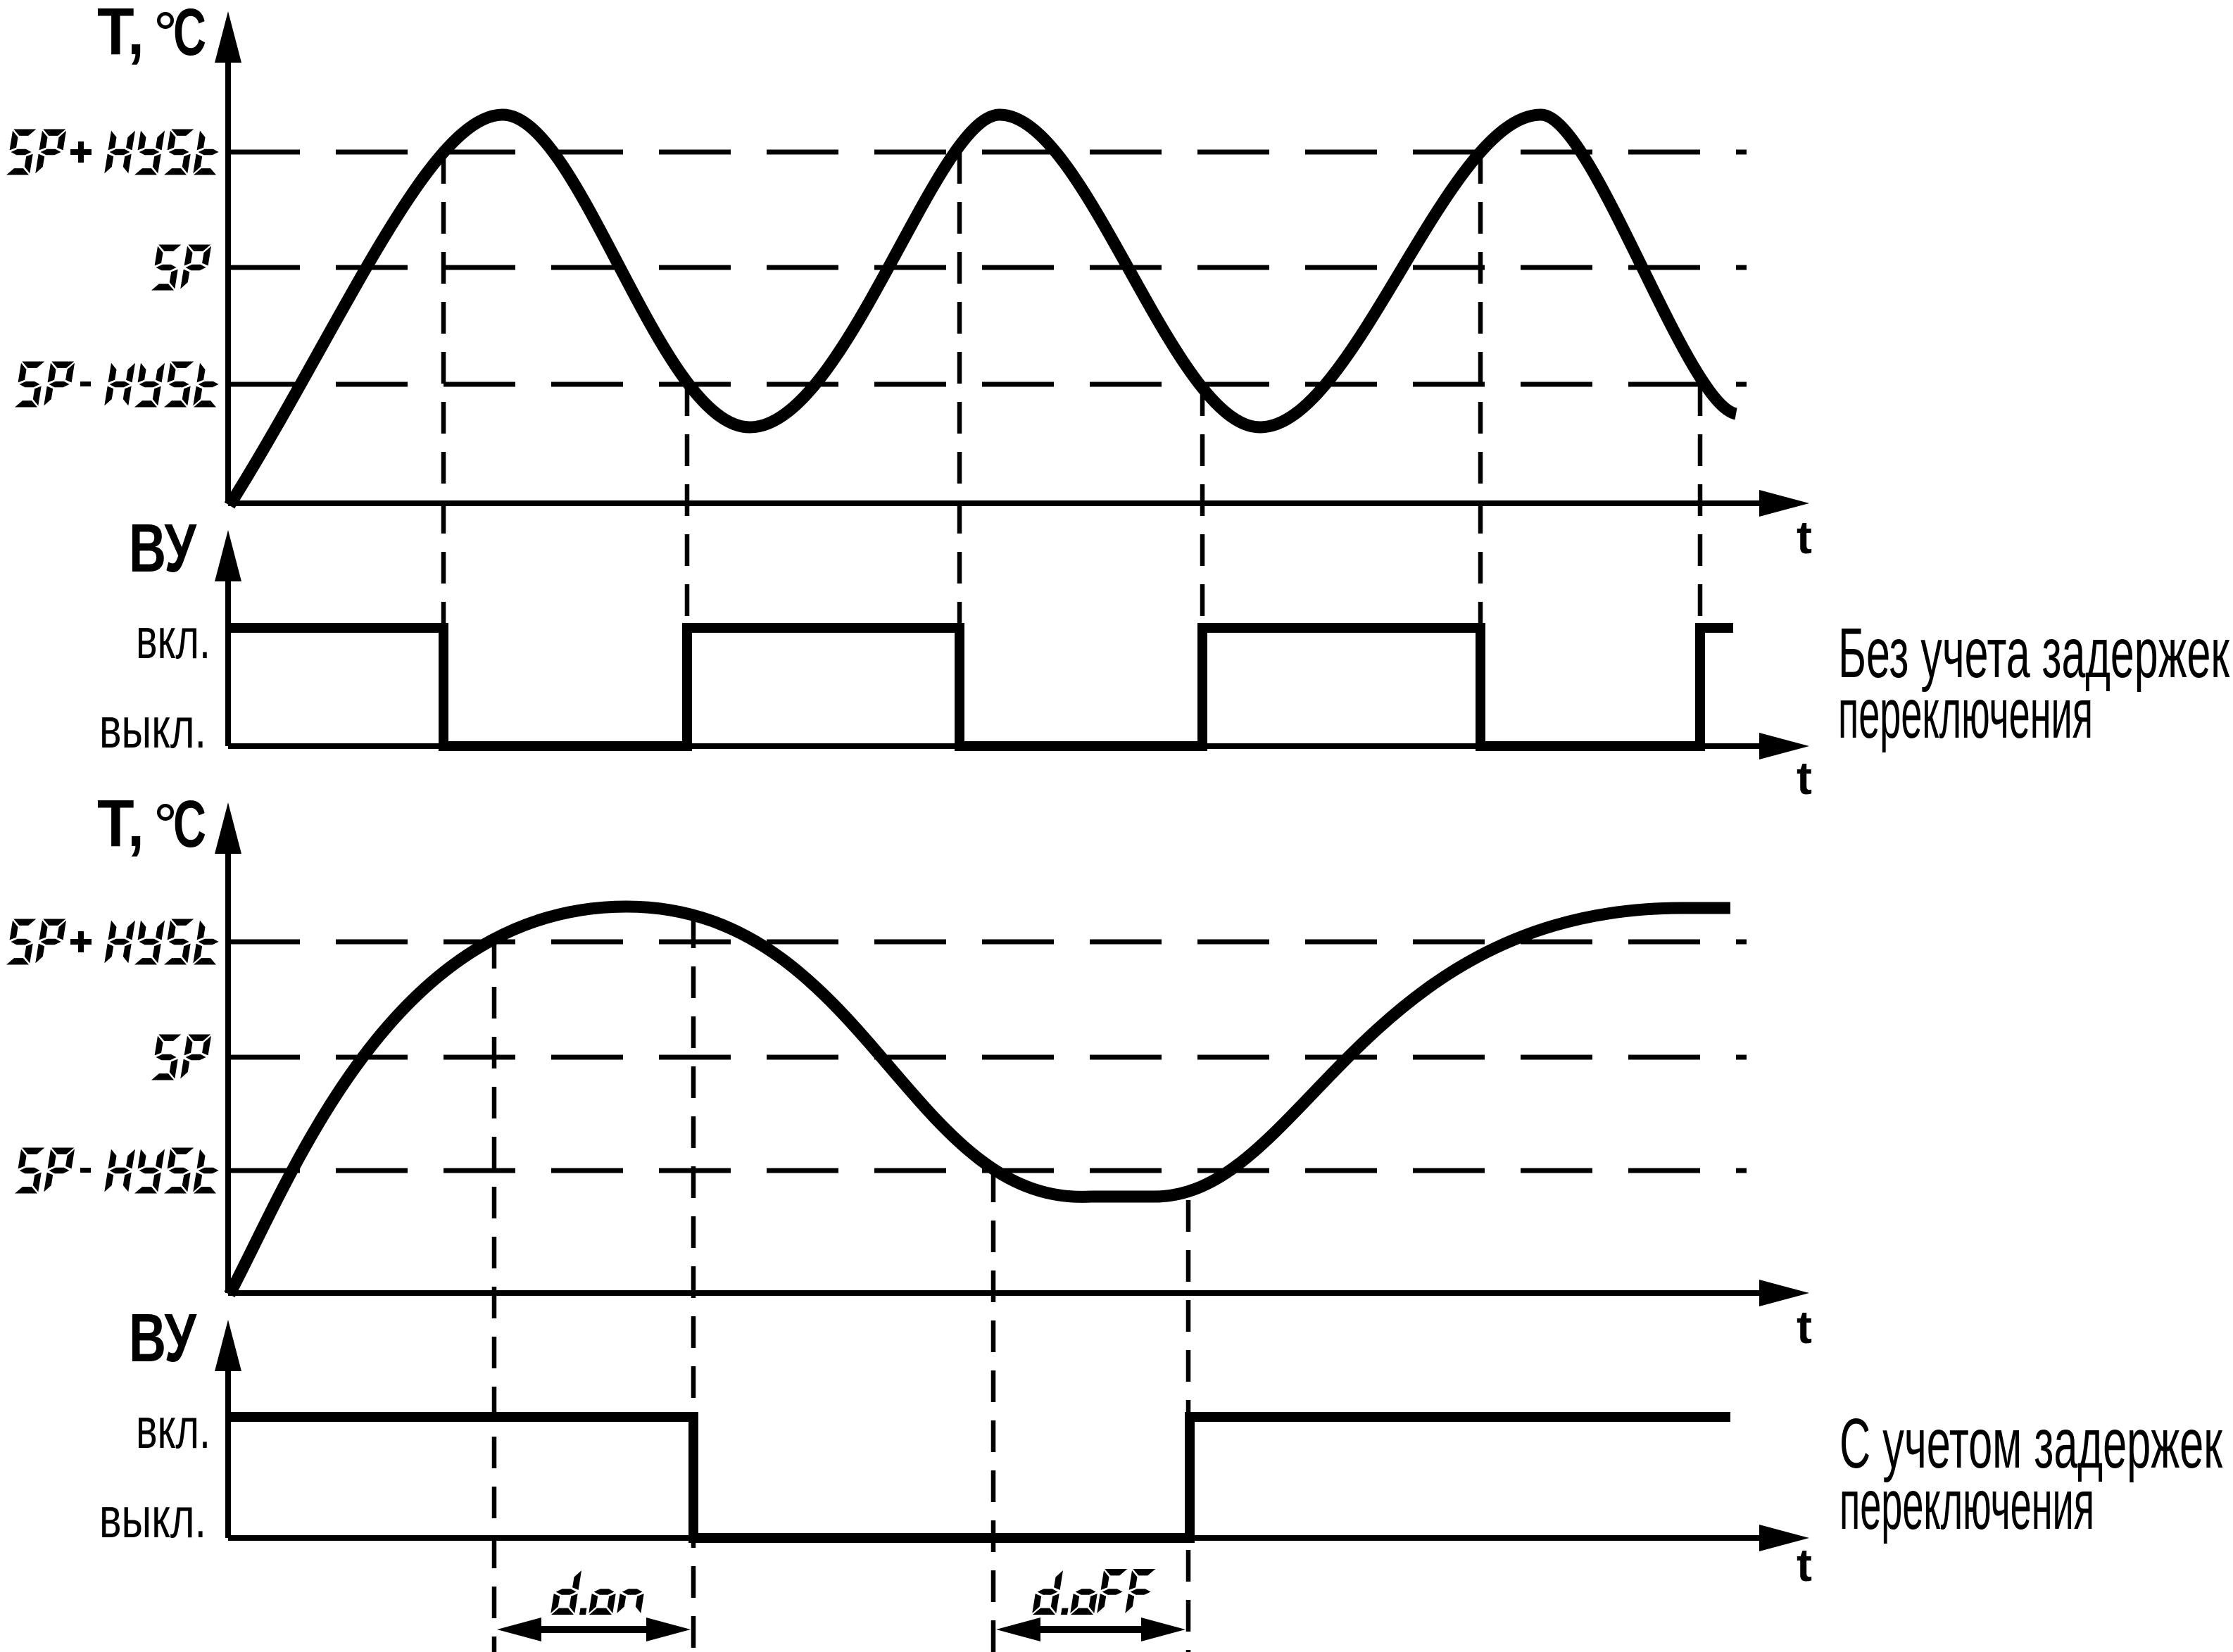 This screenshot has height=1652, width=2233. What do you see at coordinates (2034, 653) in the screenshot?
I see `svg-text: Без учета задержек` at bounding box center [2034, 653].